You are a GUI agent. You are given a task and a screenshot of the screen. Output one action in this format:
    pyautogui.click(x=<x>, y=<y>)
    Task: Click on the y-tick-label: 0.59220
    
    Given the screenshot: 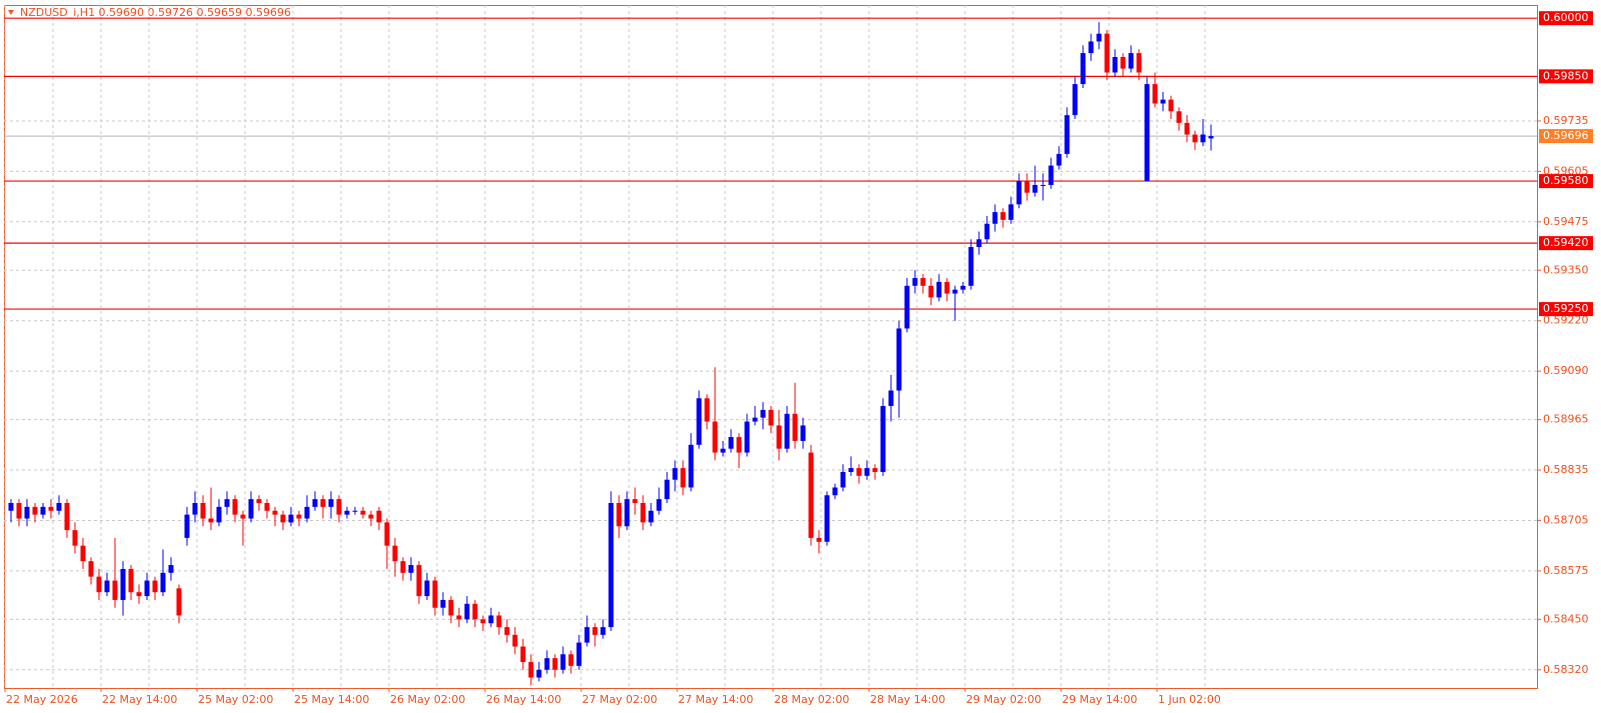 What is the action you would take?
    pyautogui.click(x=1566, y=320)
    